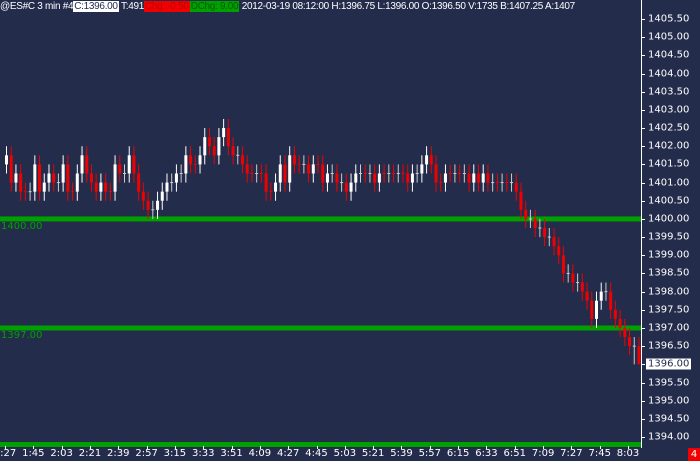 Image resolution: width=700 pixels, height=461 pixels. Describe the element at coordinates (430, 453) in the screenshot. I see `x-tick-label: 5:57` at that location.